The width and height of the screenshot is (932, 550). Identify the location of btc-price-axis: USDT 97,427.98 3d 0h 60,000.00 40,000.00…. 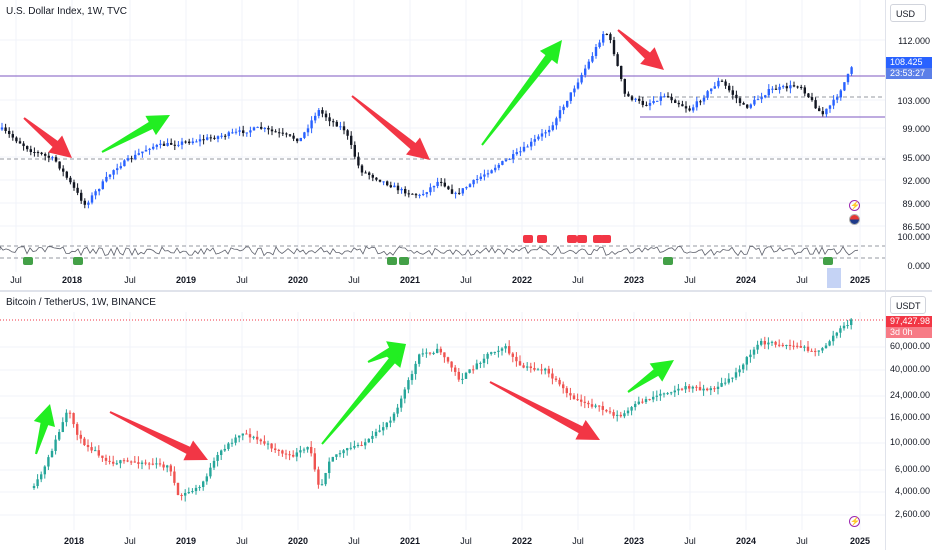
(908, 421).